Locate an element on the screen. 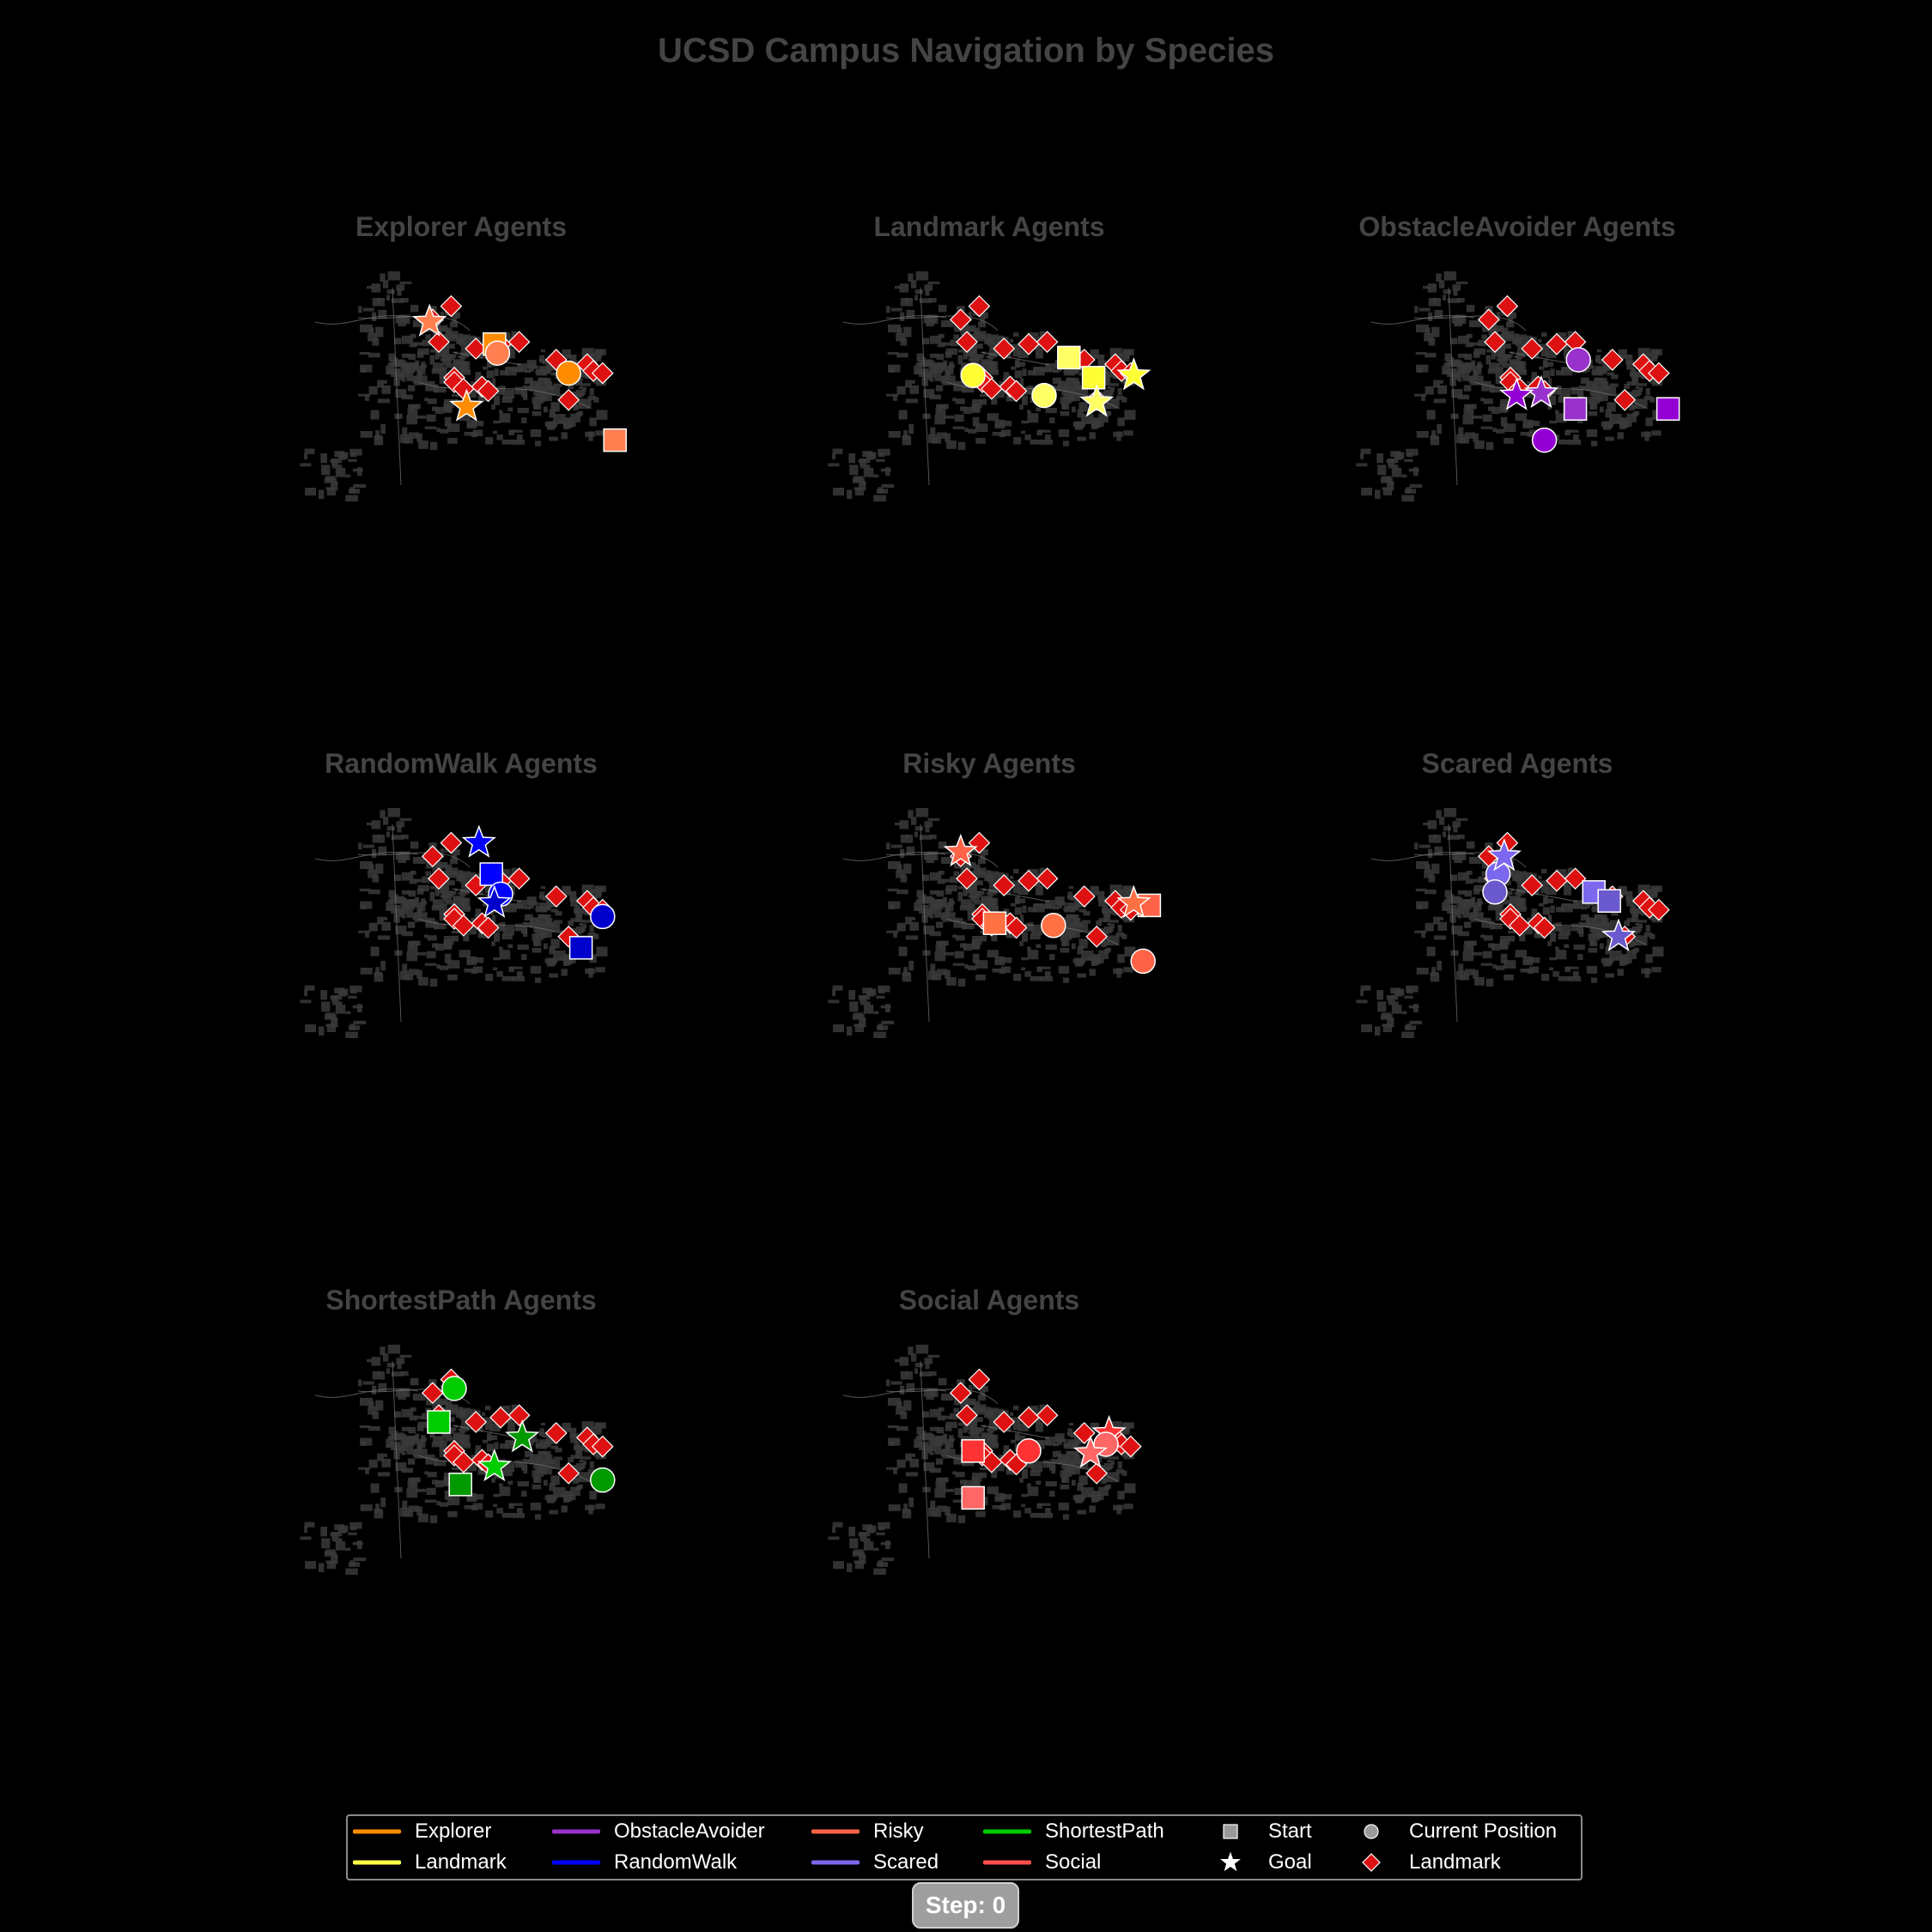  landmark-marker is located at coordinates (980, 1379).